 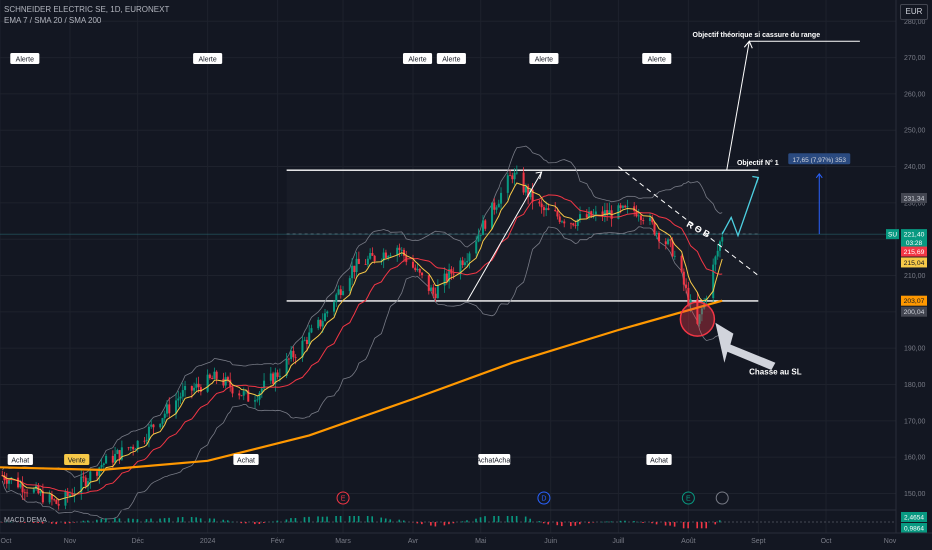 I want to click on currency-button: EUR, so click(x=914, y=12).